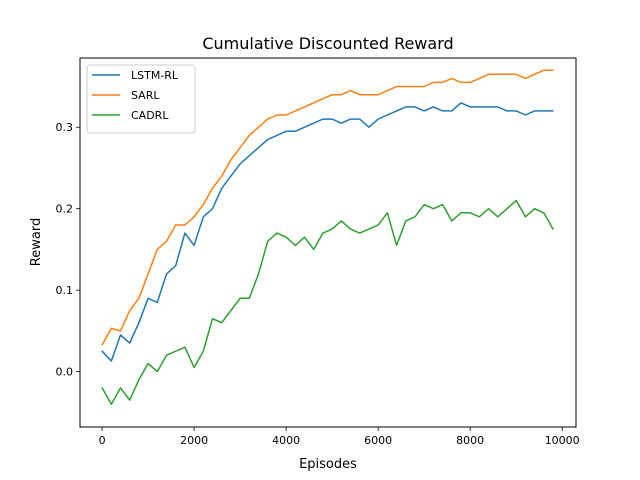  I want to click on y-axis-label: Reward, so click(36, 242).